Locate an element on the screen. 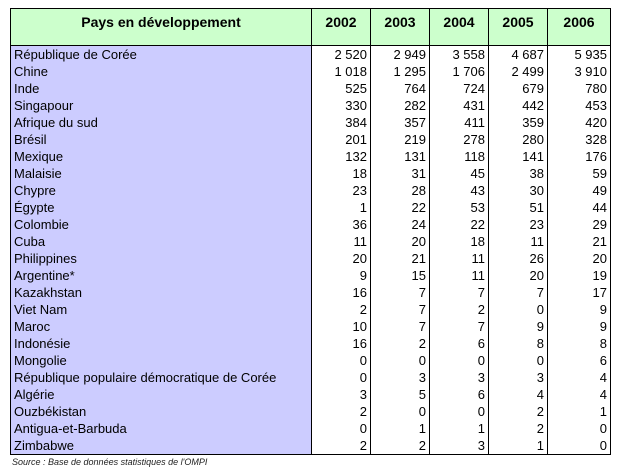  table-row: Indonésie 16 2 6 8 8 is located at coordinates (310, 343).